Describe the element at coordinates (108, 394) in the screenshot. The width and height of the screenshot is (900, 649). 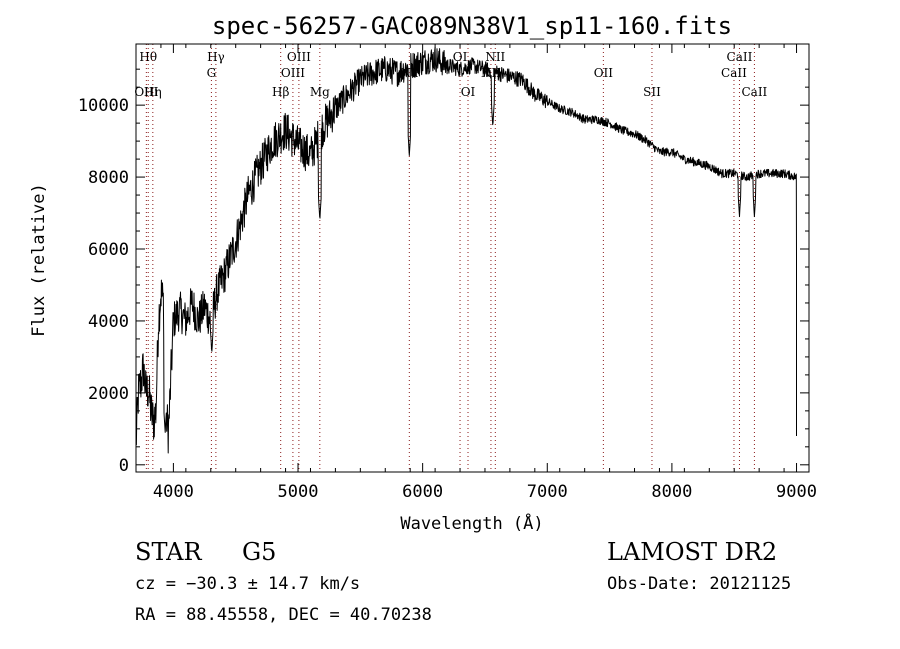
I see `y-tick-label: 2000` at that location.